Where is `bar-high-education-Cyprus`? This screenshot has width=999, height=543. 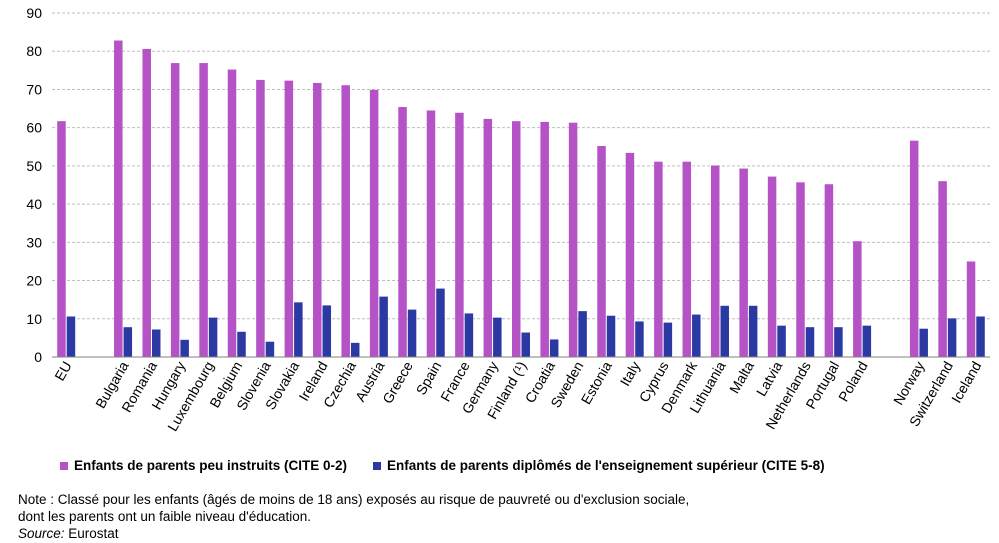 bar-high-education-Cyprus is located at coordinates (668, 339).